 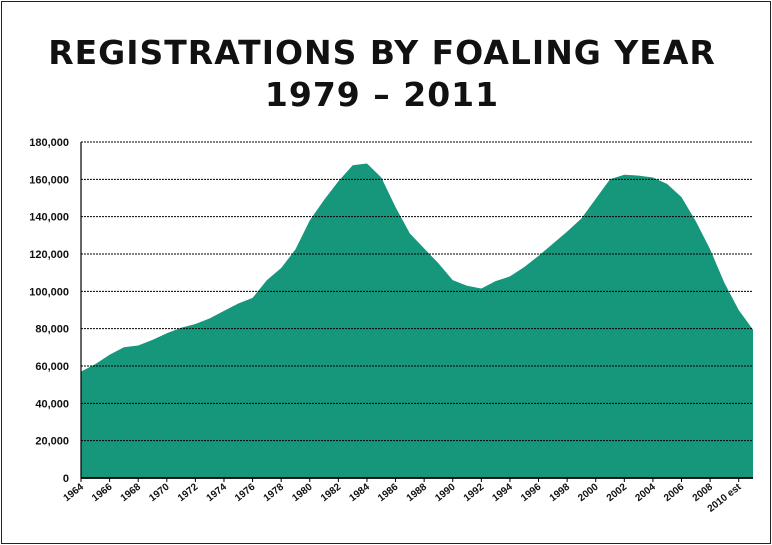 What do you see at coordinates (474, 492) in the screenshot?
I see `x-tick-label: 1992` at bounding box center [474, 492].